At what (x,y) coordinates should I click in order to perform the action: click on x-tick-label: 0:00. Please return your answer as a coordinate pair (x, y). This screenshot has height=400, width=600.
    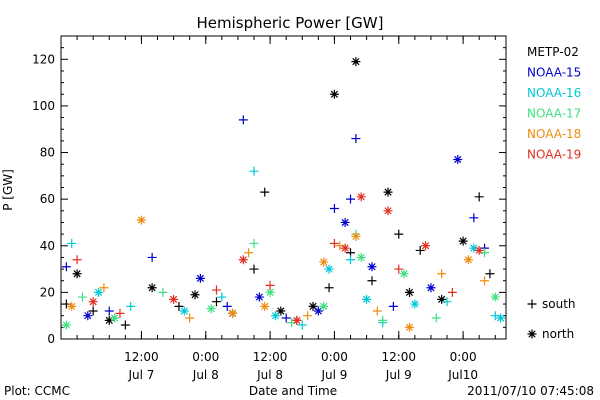
    Looking at the image, I should click on (205, 357).